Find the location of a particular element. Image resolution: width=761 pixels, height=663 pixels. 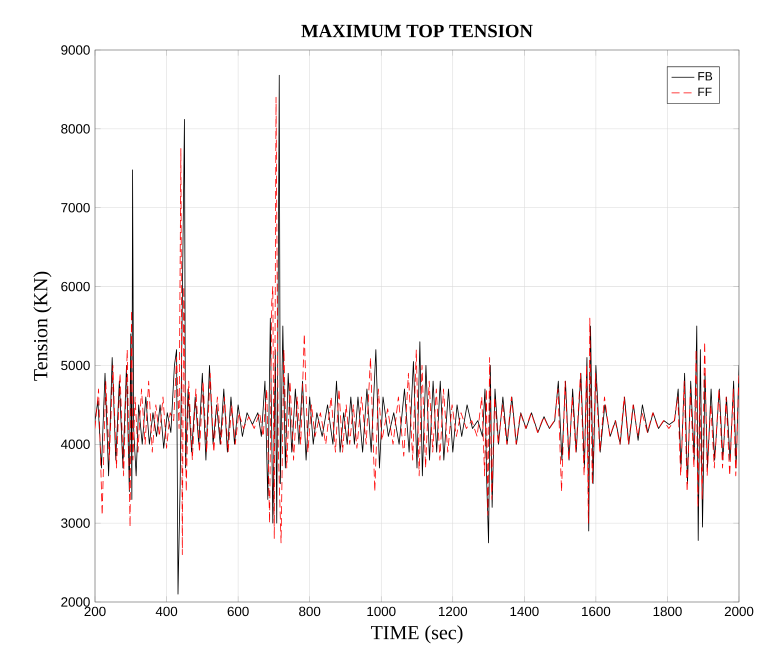

x-tick-label: 1600 is located at coordinates (596, 611).